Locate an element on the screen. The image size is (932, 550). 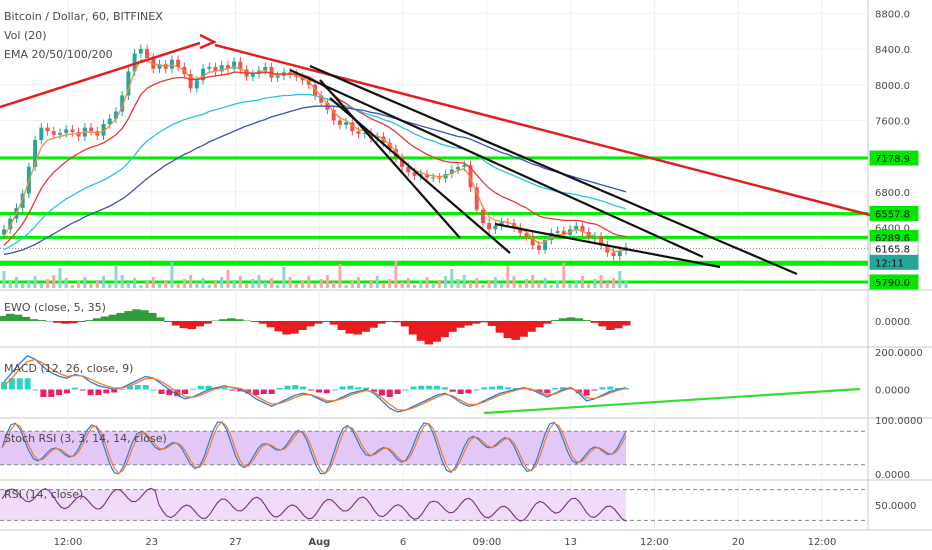
macd-tick-label: 200.0000 is located at coordinates (899, 353).